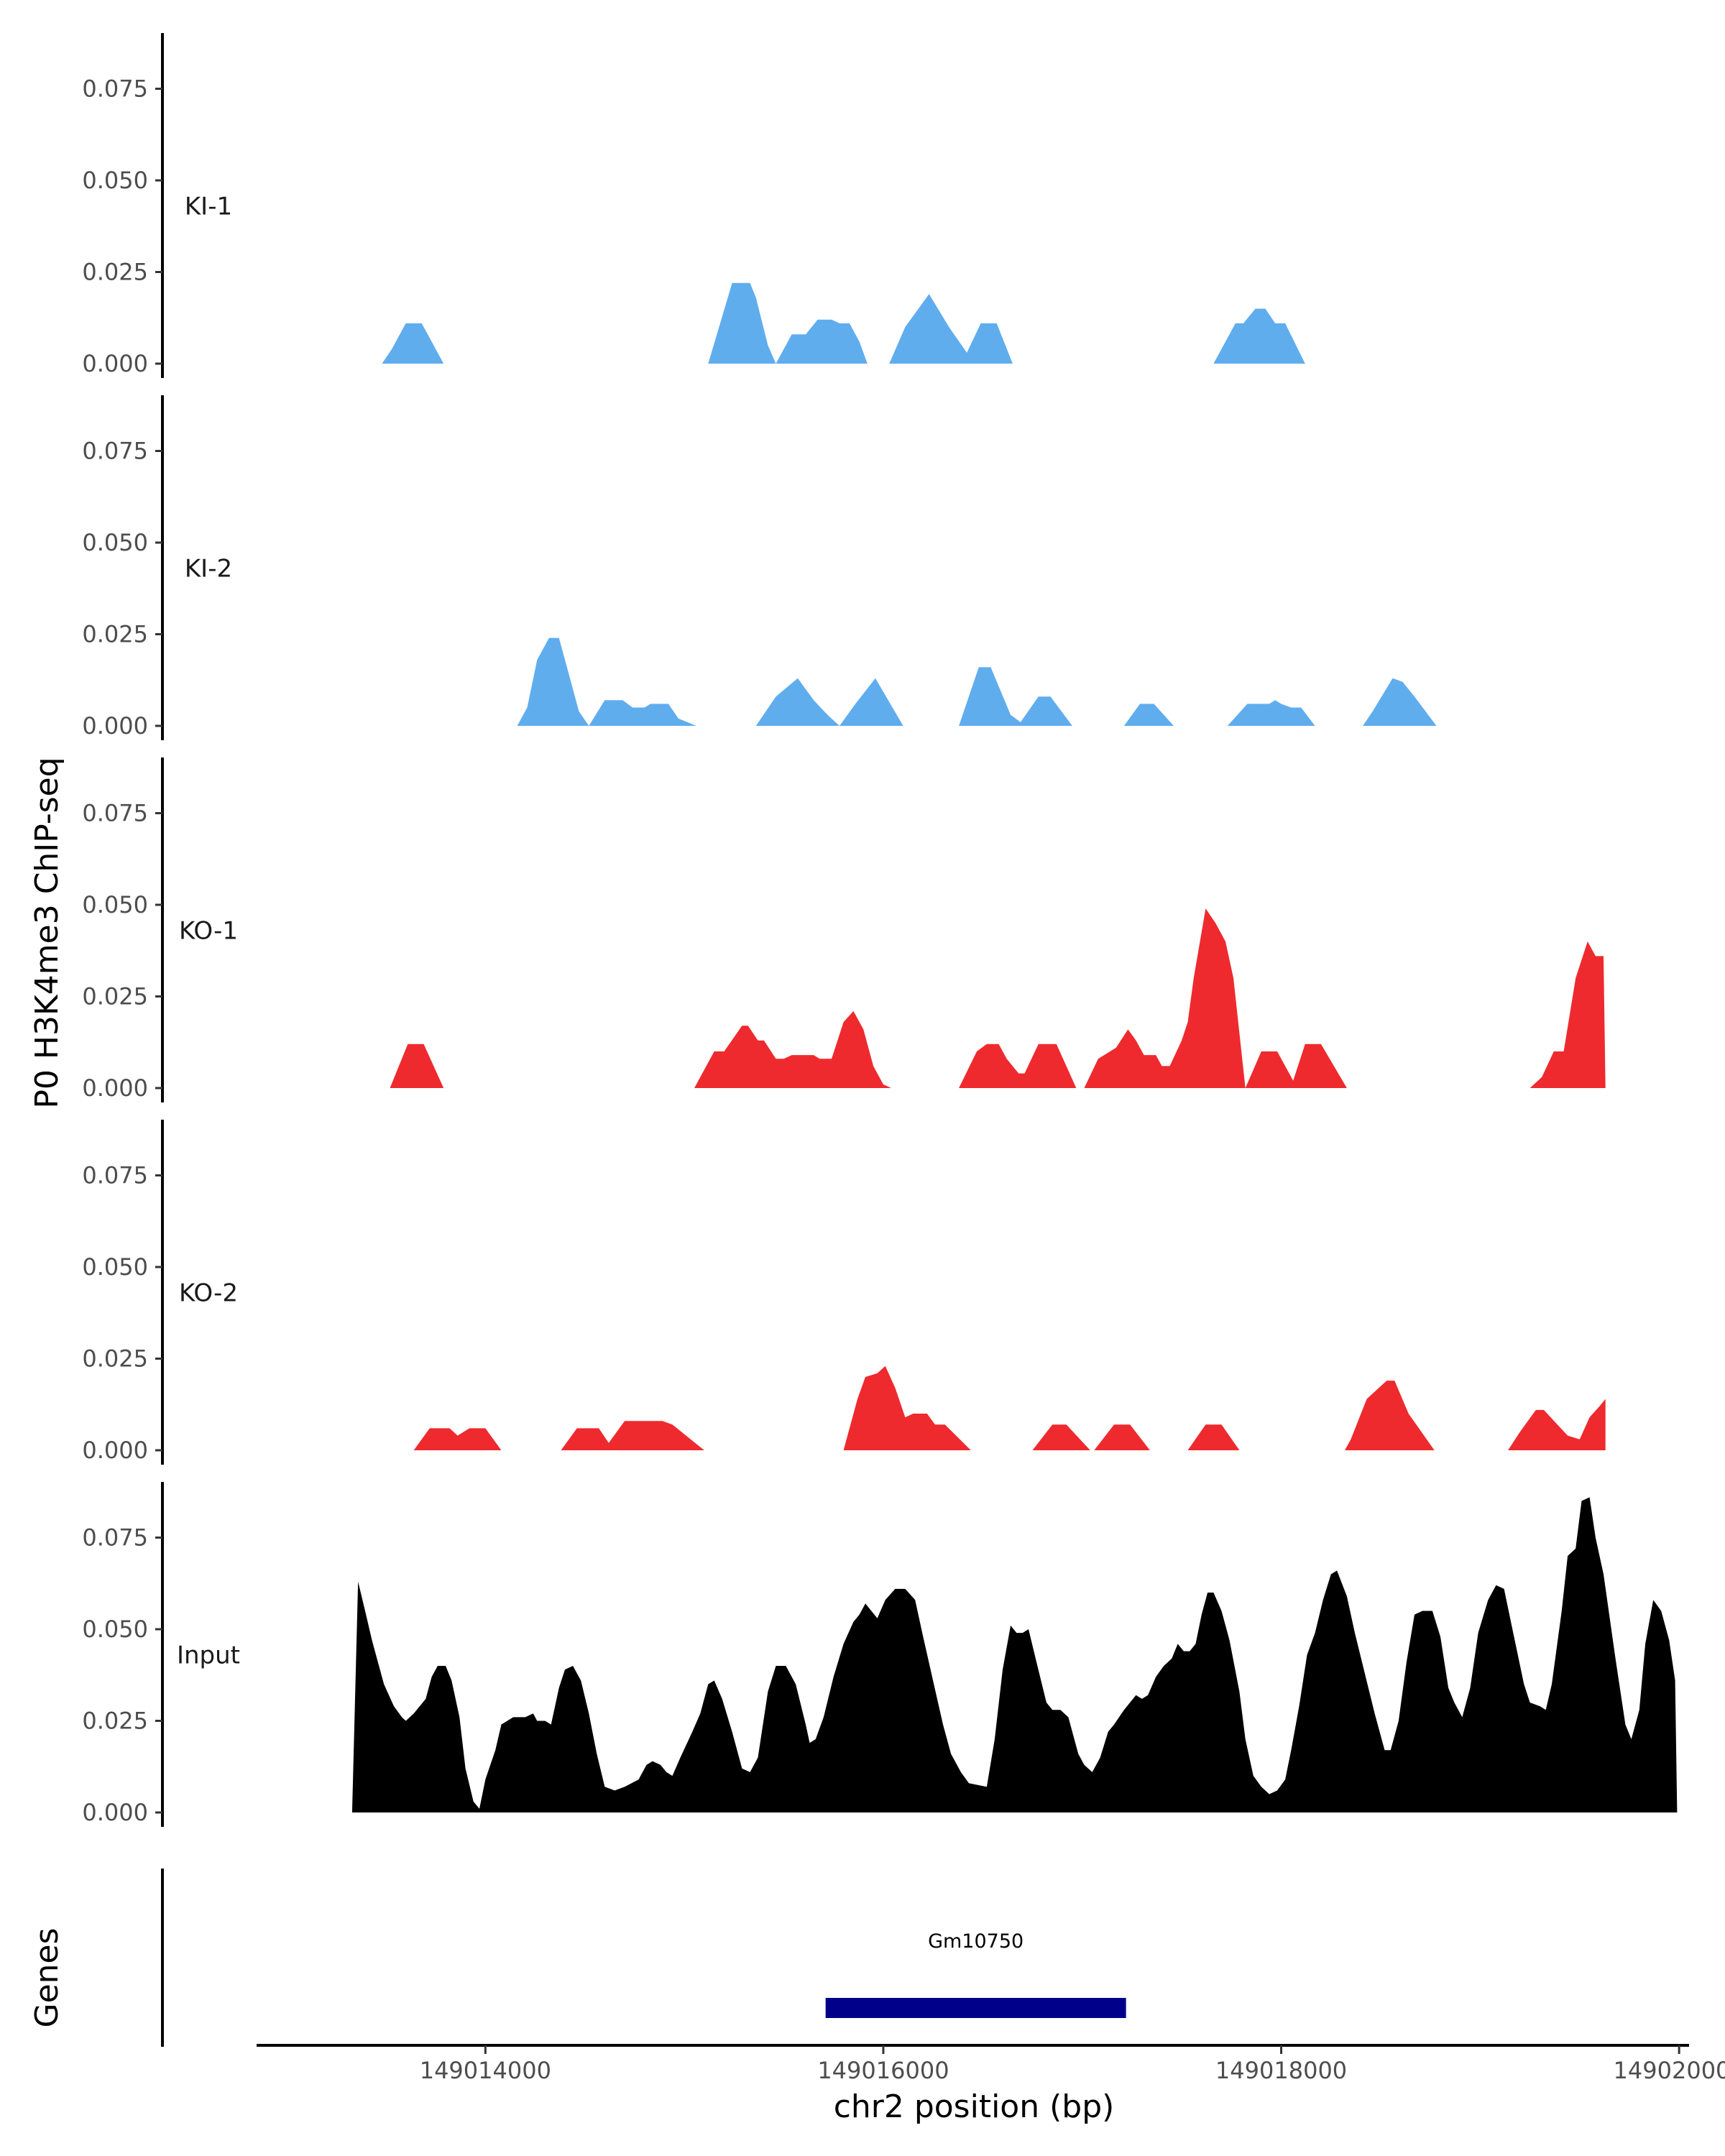 This screenshot has width=1725, height=2156. What do you see at coordinates (208, 1655) in the screenshot?
I see `track-label: Input` at bounding box center [208, 1655].